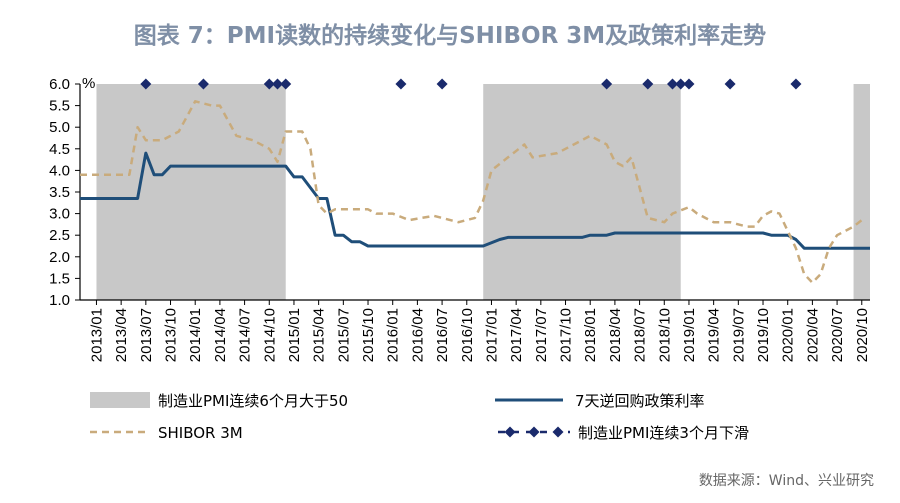  Describe the element at coordinates (171, 335) in the screenshot. I see `x-tick-label: 2013/10` at that location.